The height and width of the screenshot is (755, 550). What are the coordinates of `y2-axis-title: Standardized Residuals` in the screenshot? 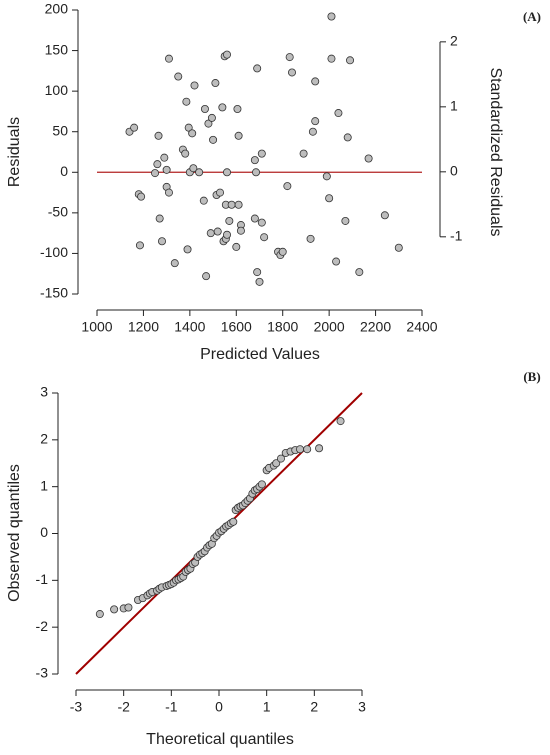 It's located at (495, 152).